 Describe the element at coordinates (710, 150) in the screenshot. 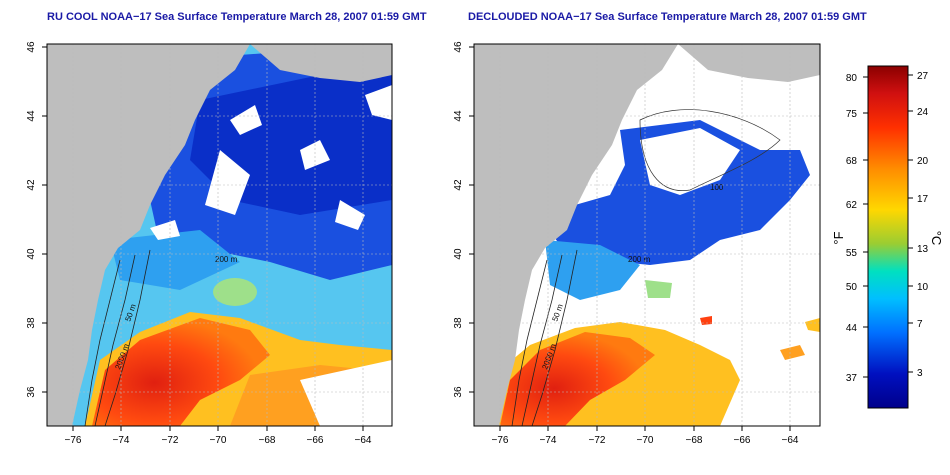

I see `right-contour-georges-bank` at that location.